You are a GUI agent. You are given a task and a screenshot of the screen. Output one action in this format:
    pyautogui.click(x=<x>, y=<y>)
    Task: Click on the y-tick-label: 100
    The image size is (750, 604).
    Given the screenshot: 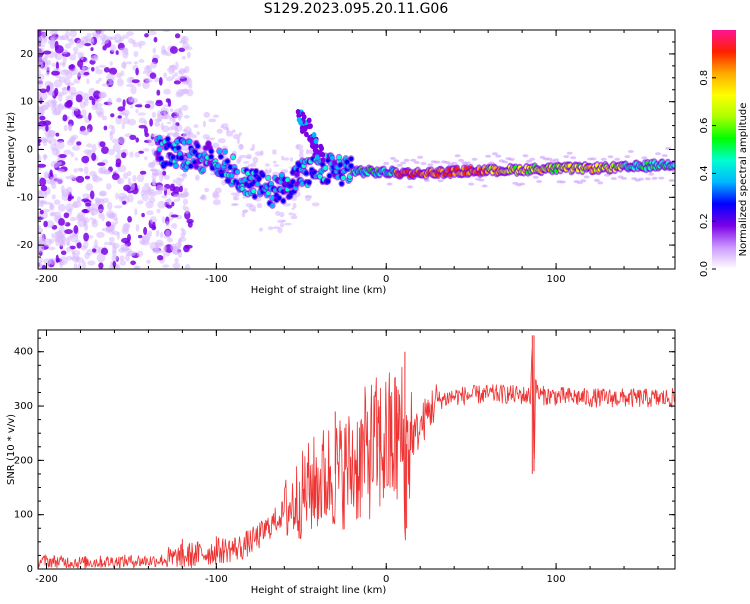 What is the action you would take?
    pyautogui.click(x=23, y=515)
    